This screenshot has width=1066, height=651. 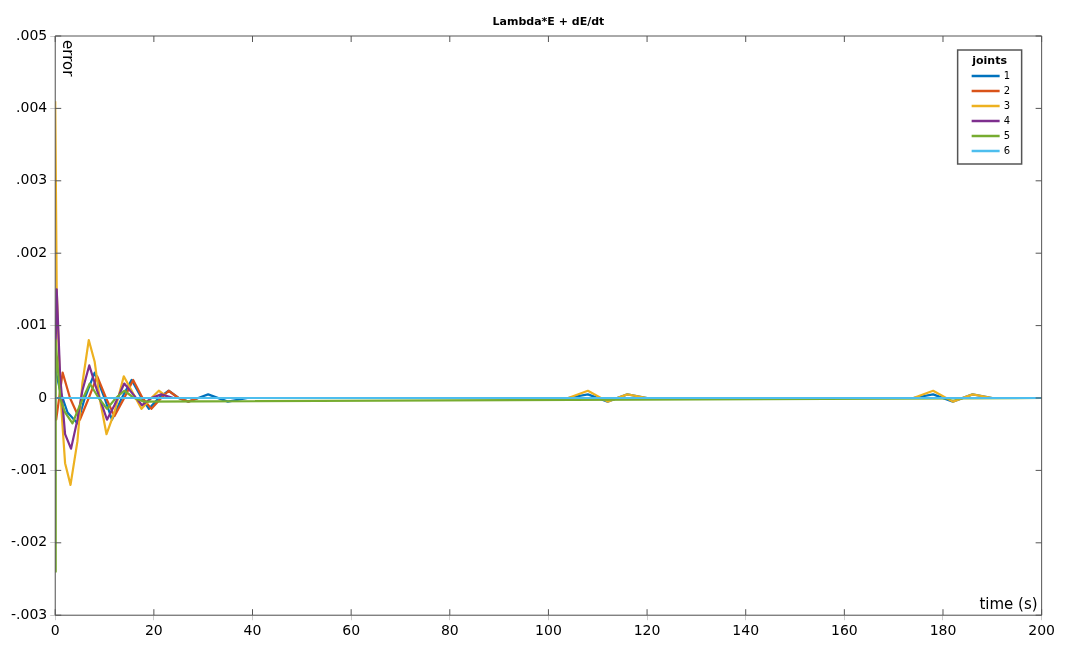 What do you see at coordinates (1007, 75) in the screenshot?
I see `legend-label: 1` at bounding box center [1007, 75].